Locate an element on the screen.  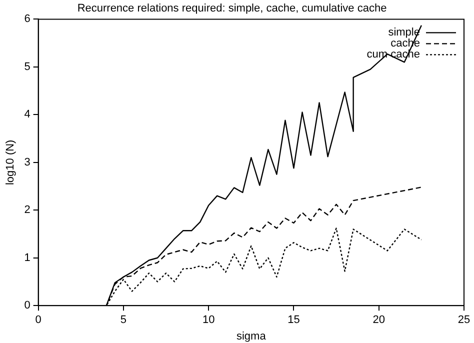
x-axis-title: sigma is located at coordinates (251, 336).